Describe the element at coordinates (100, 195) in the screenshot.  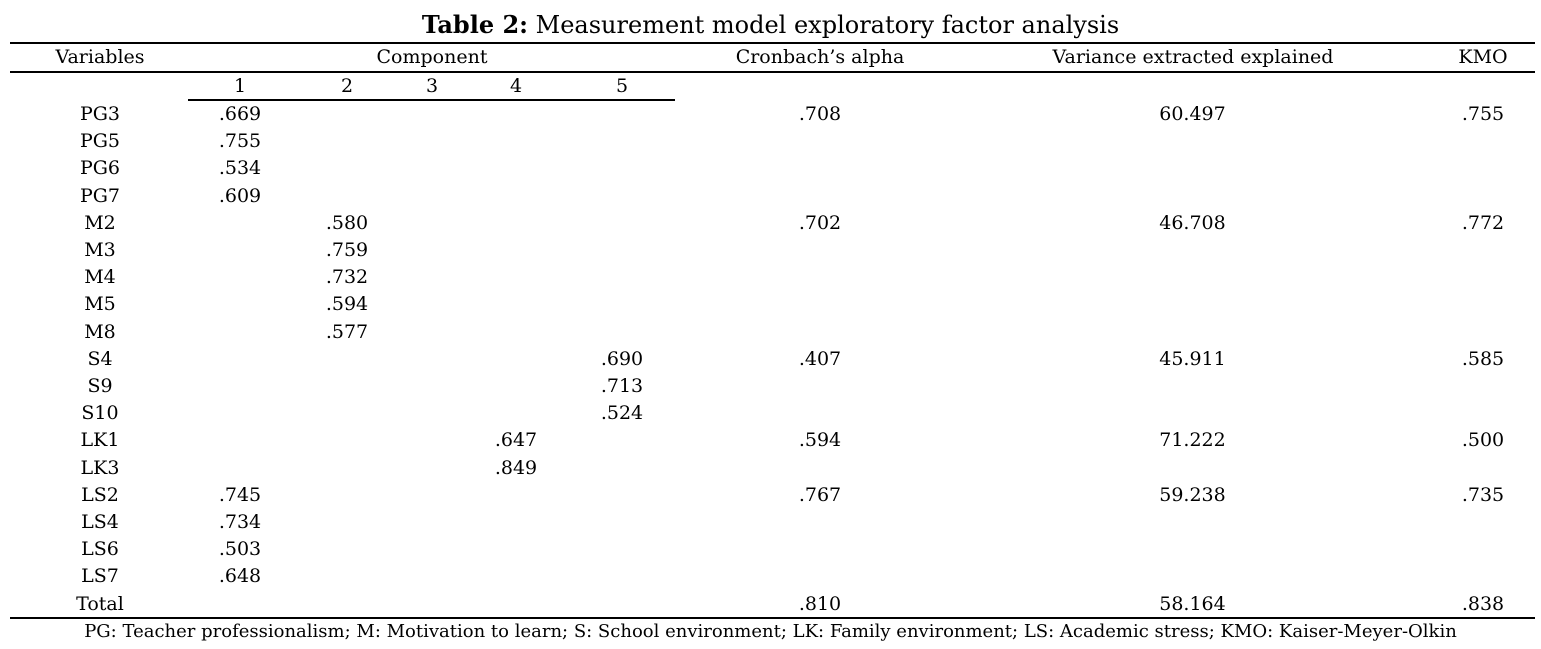
I see `variable-cell: PG7` at that location.